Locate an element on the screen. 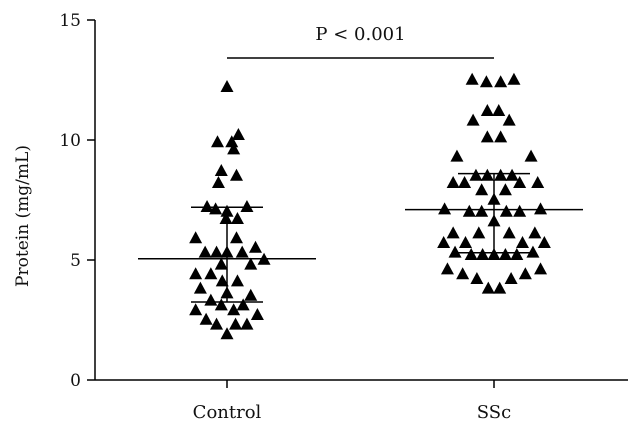 This screenshot has width=644, height=432. y-tick-label: 0 is located at coordinates (75, 381).